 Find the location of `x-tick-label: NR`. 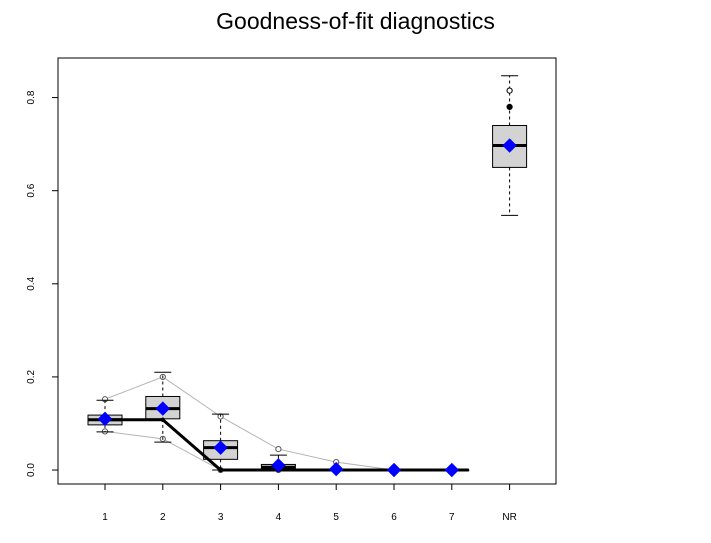

x-tick-label: NR is located at coordinates (509, 517).